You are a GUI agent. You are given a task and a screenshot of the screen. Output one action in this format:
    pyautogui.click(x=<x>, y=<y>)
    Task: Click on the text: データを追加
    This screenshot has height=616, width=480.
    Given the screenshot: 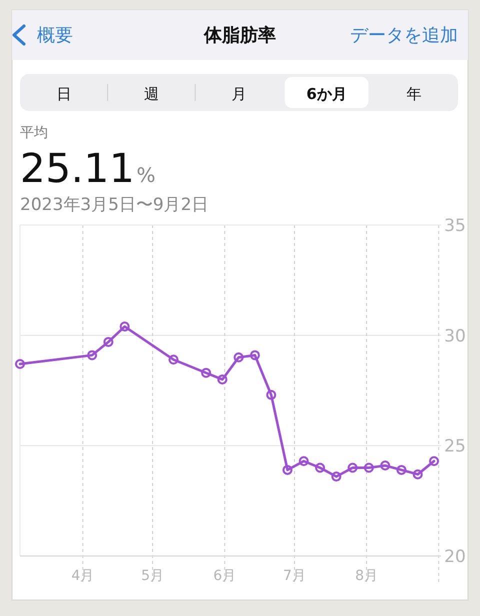 What is the action you would take?
    pyautogui.click(x=404, y=35)
    